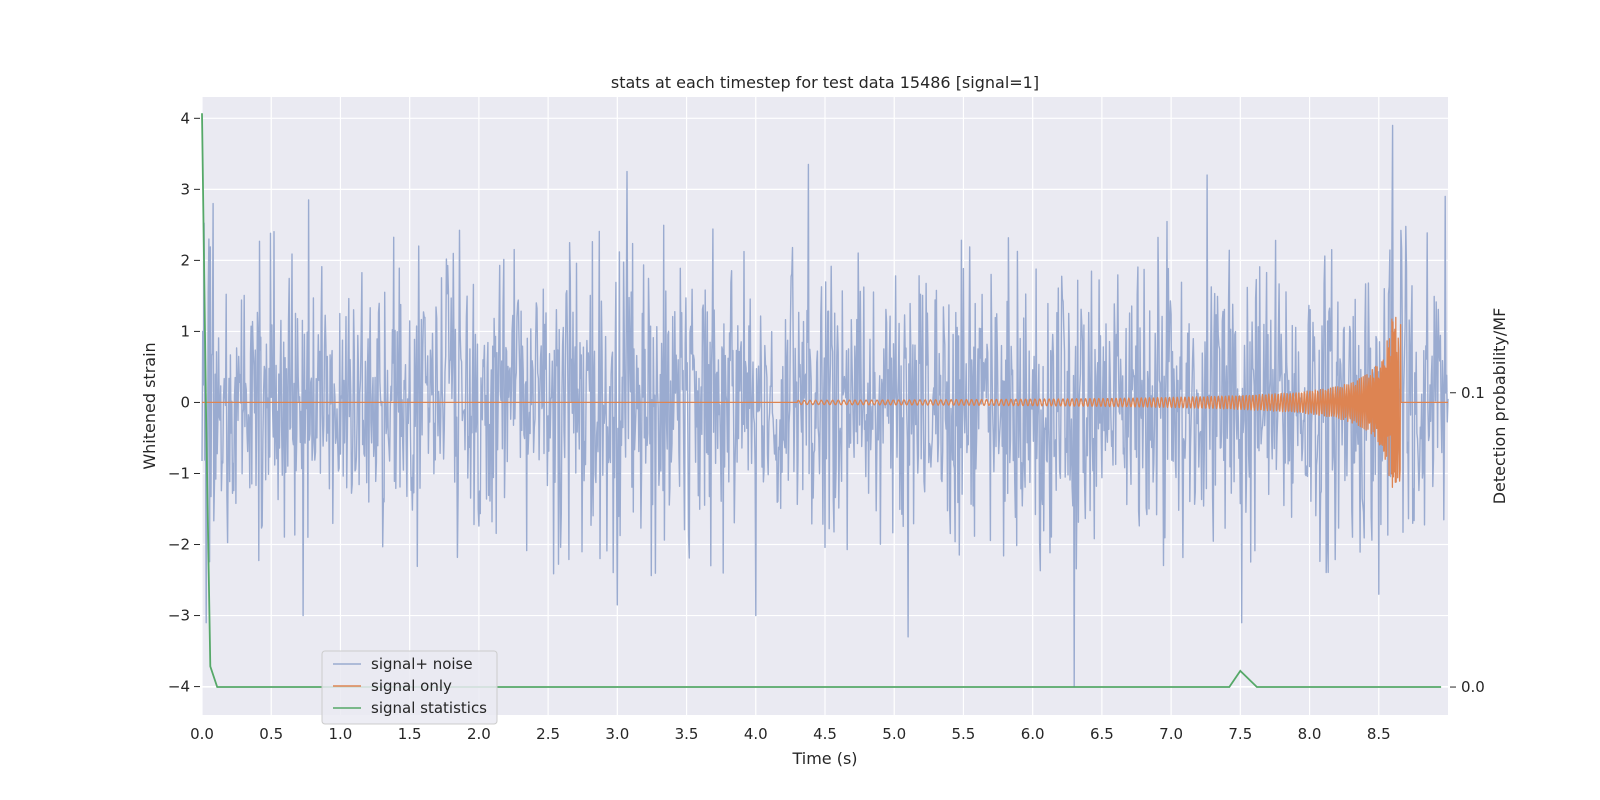 The height and width of the screenshot is (800, 1600). What do you see at coordinates (1473, 393) in the screenshot?
I see `y2-tick-label: 0.1` at bounding box center [1473, 393].